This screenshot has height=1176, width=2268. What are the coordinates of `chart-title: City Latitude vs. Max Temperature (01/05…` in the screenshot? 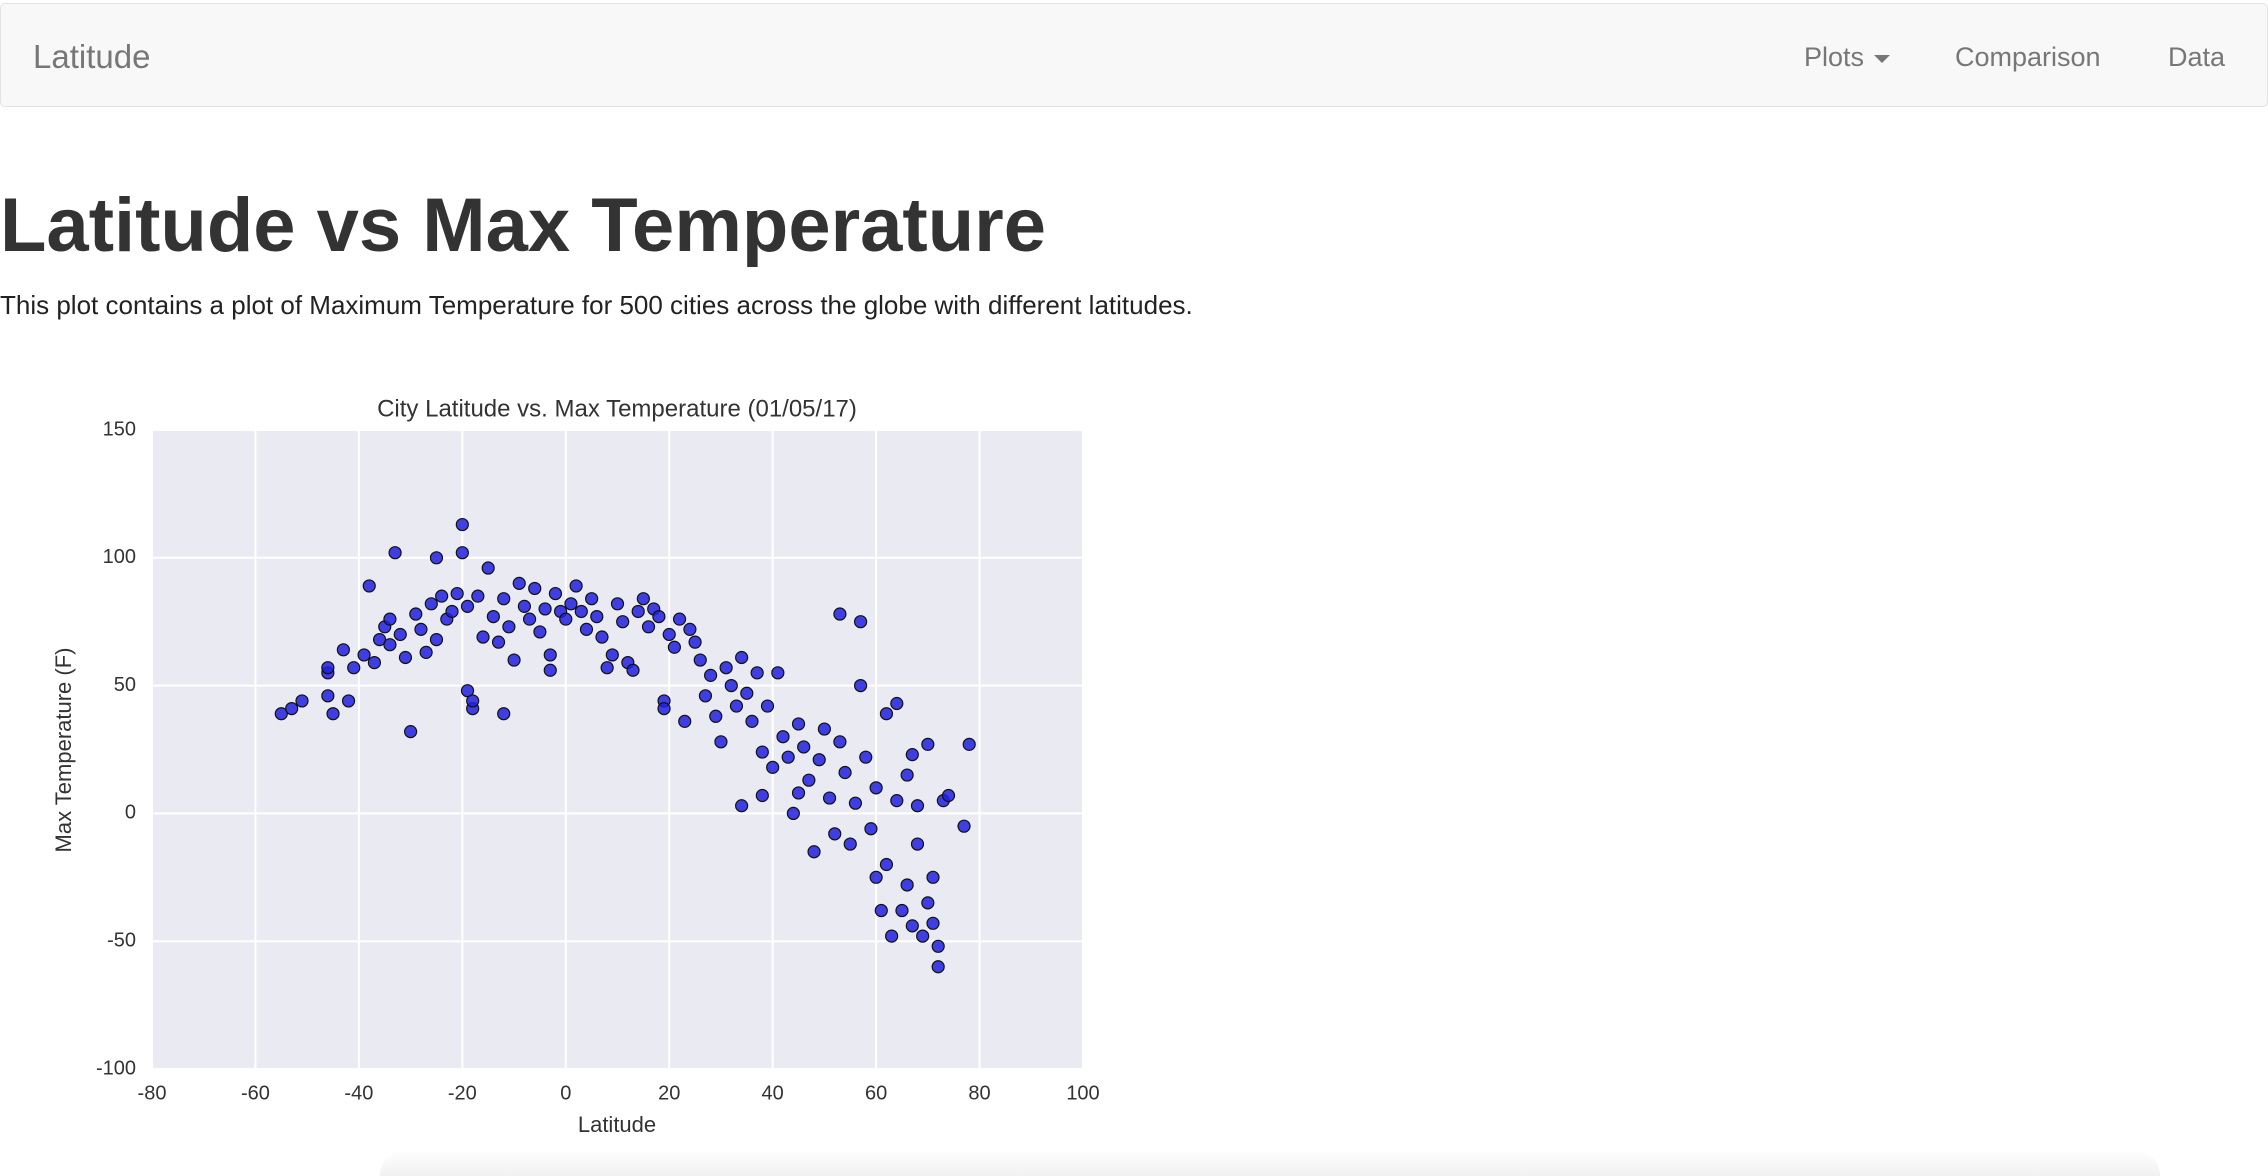 It's located at (617, 408).